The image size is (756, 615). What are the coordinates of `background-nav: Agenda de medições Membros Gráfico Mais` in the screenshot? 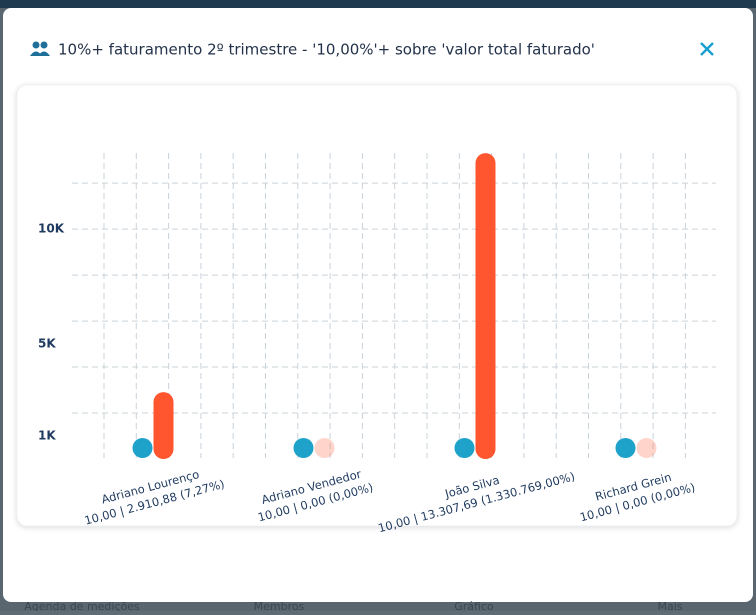 It's located at (353, 606).